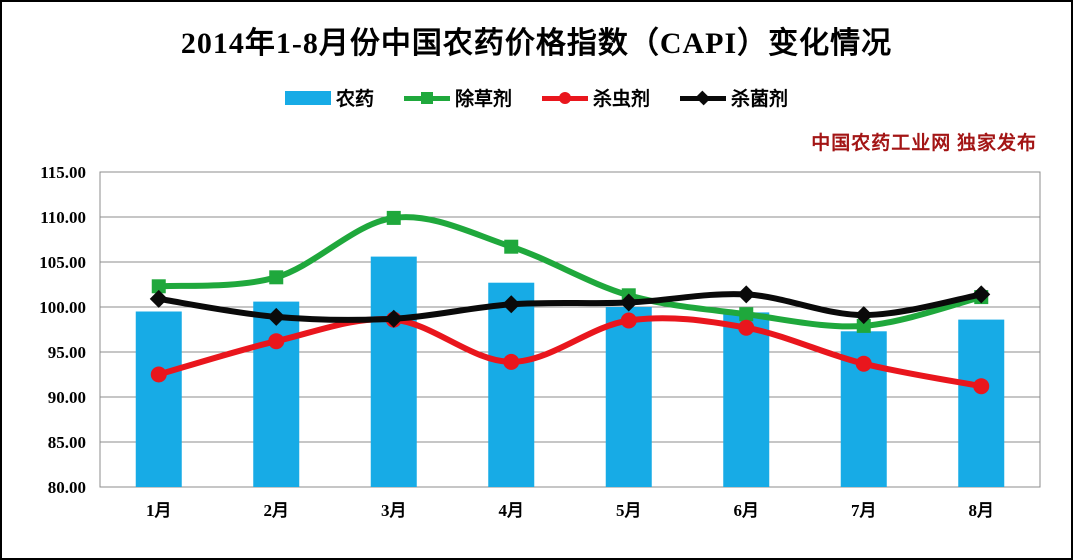  Describe the element at coordinates (158, 374) in the screenshot. I see `marker-circle-杀虫剂-1月` at that location.